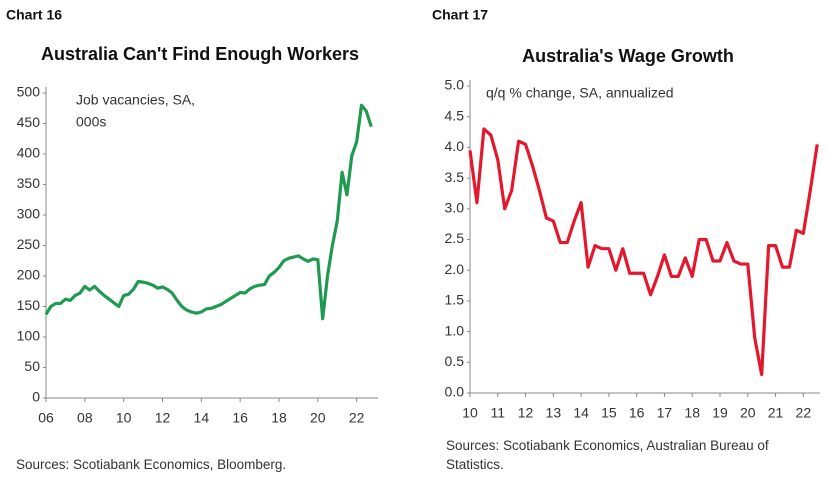 This screenshot has height=483, width=828. I want to click on y-tick-label: 2.0, so click(455, 269).